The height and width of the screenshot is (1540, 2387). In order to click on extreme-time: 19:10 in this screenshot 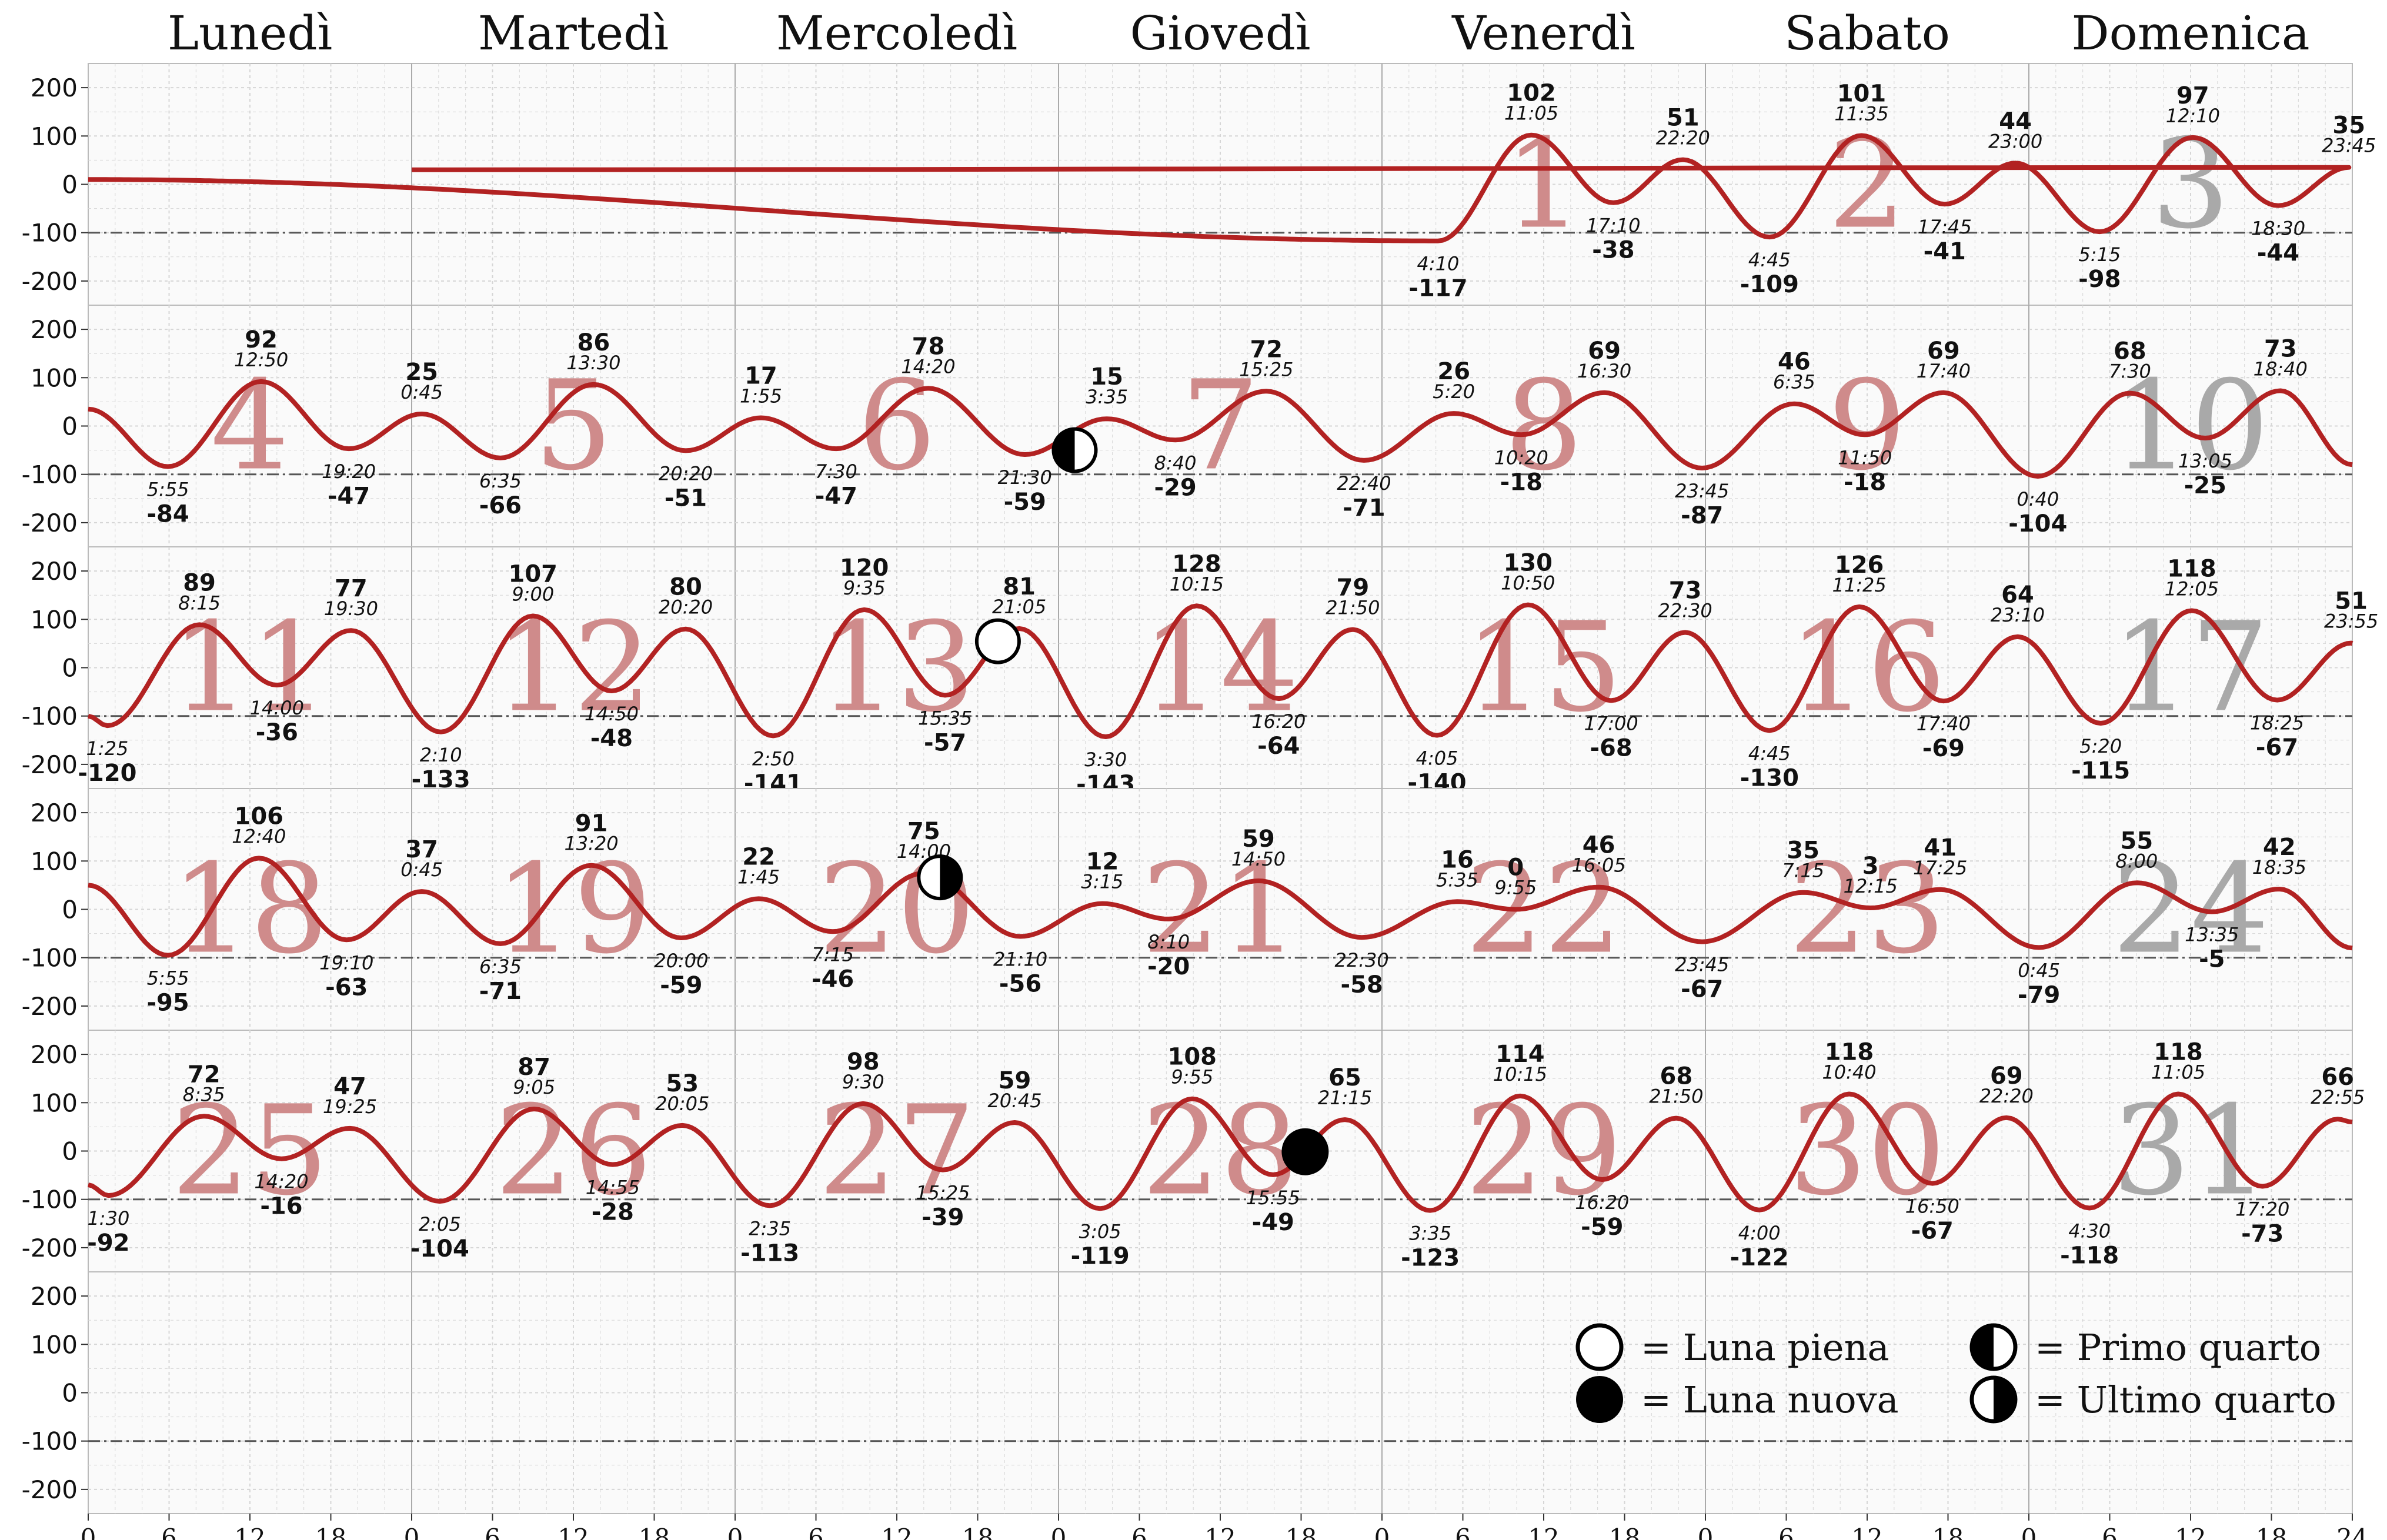, I will do `click(346, 962)`.